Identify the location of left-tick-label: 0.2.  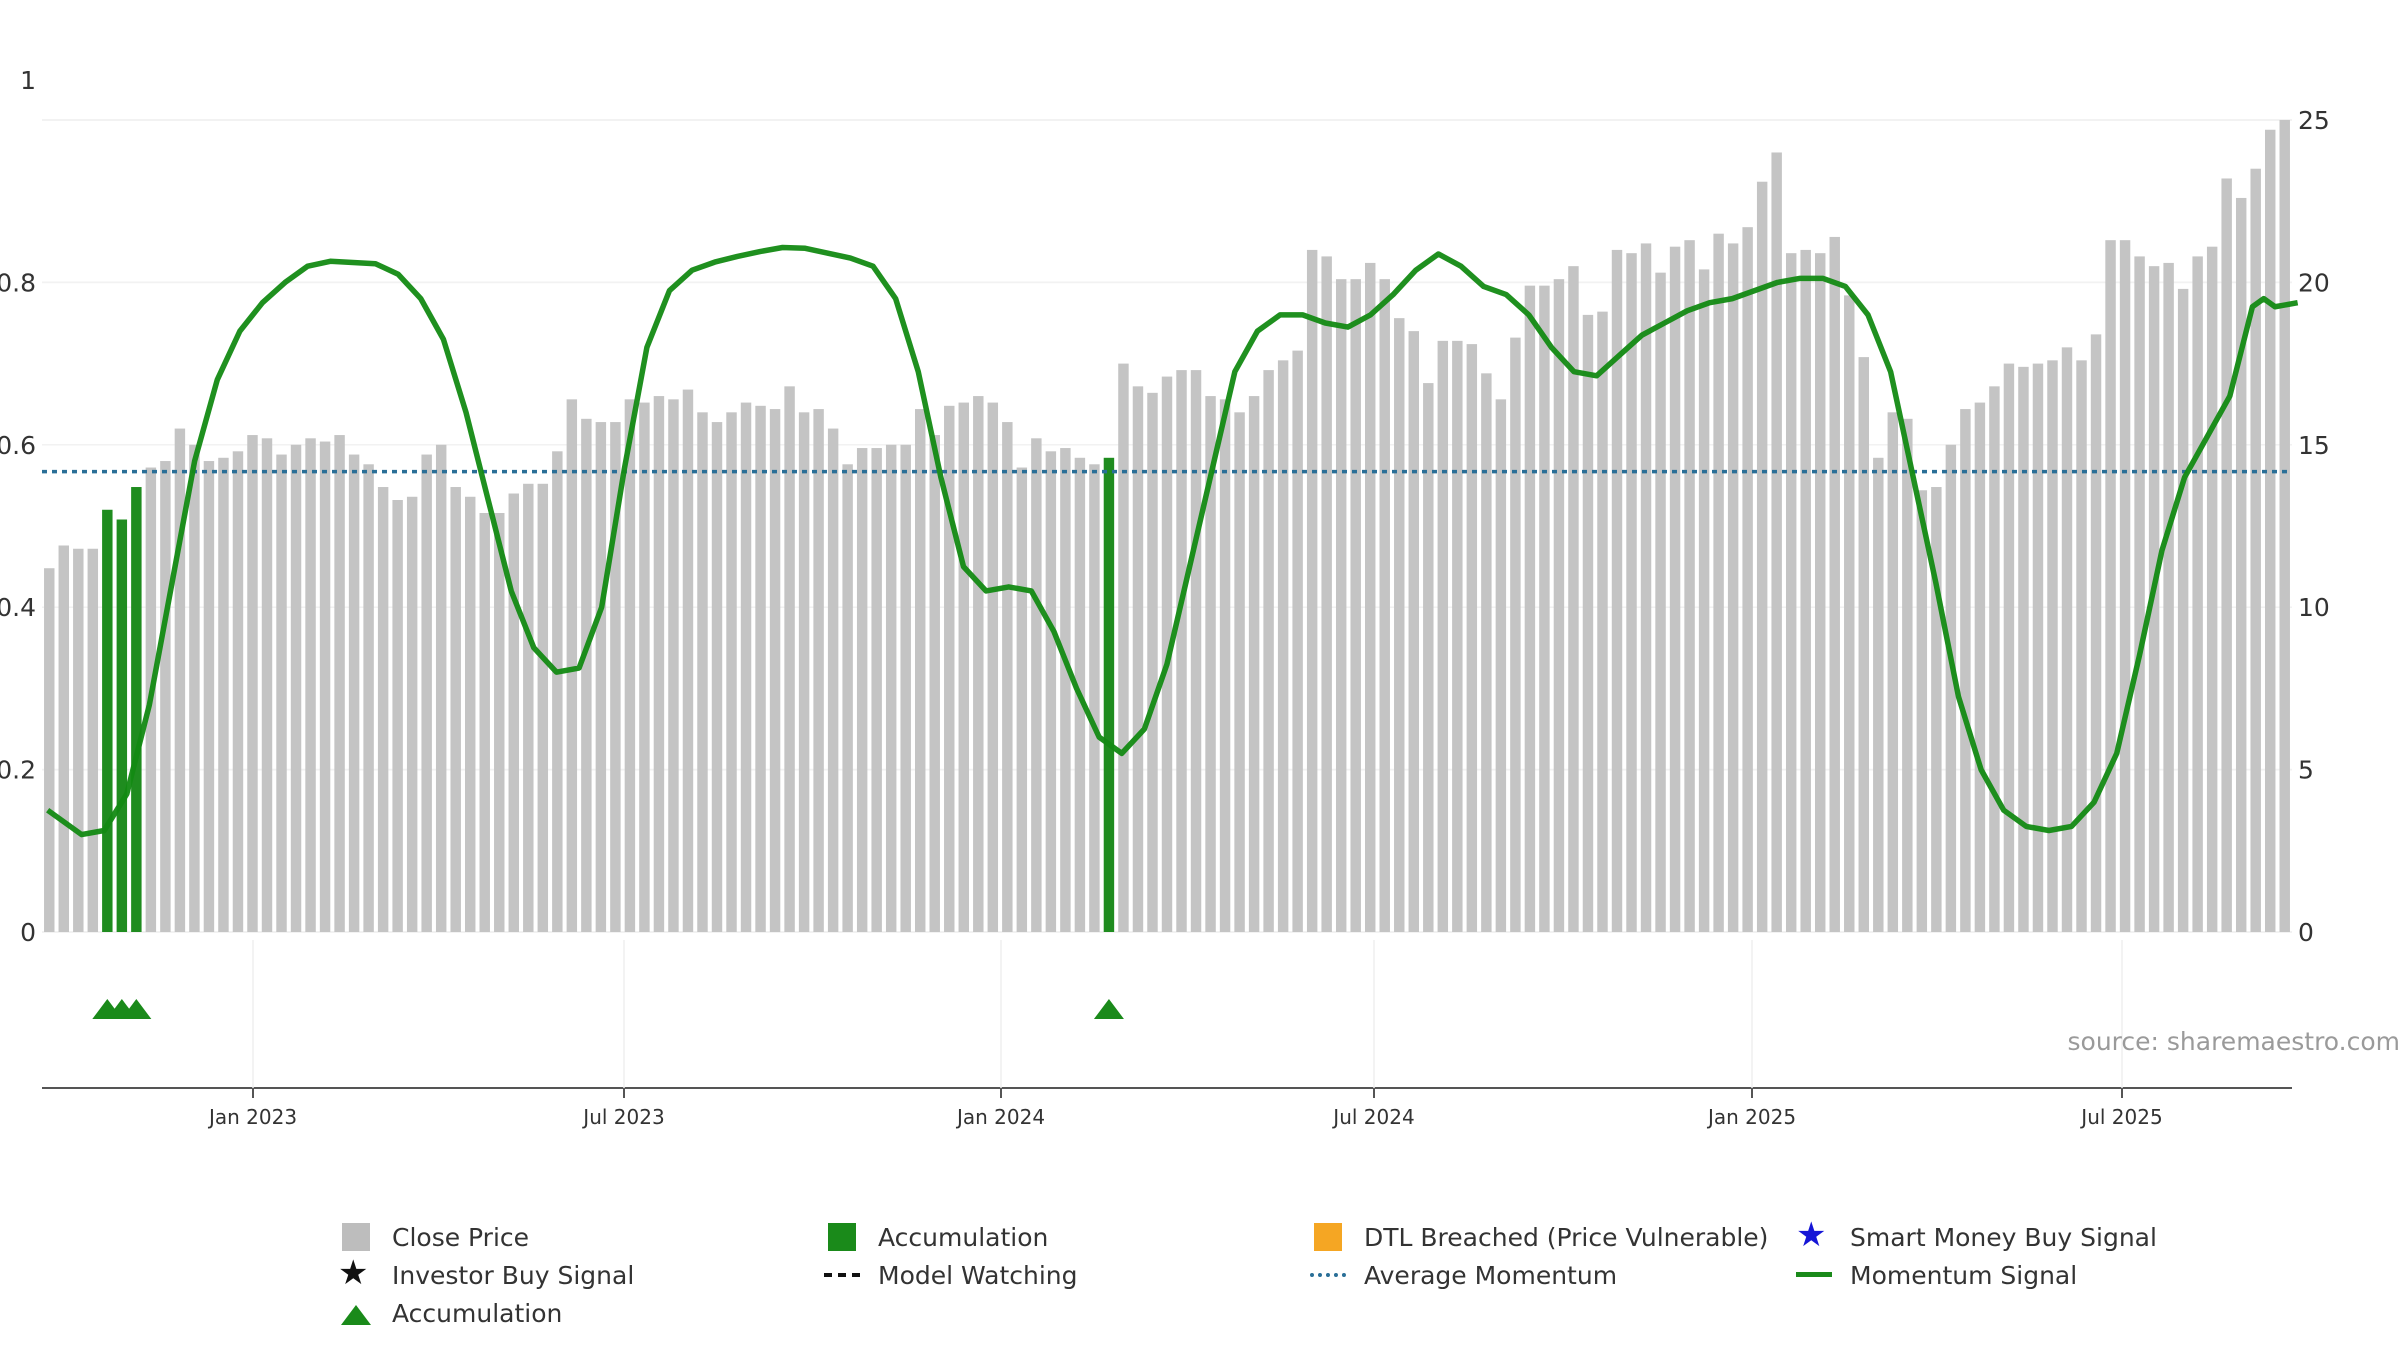
(18, 770).